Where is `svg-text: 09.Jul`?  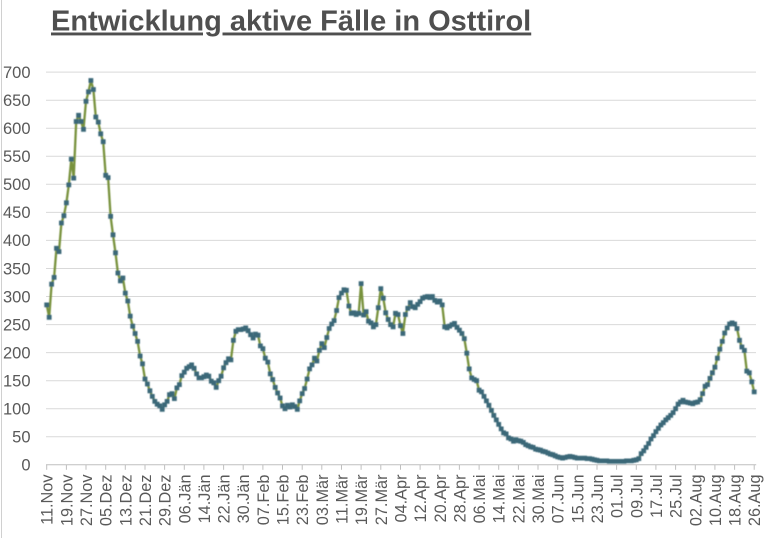 svg-text: 09.Jul is located at coordinates (637, 496).